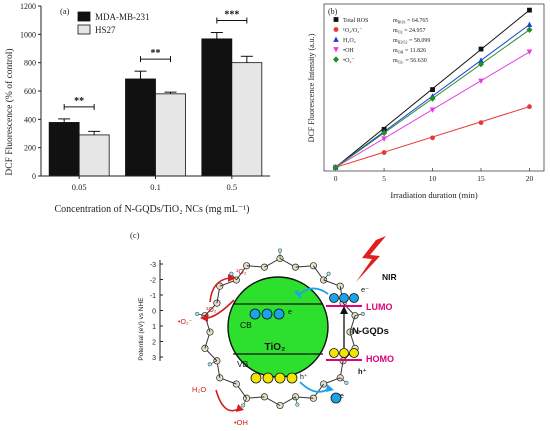 The image size is (550, 431). I want to click on legend-label-a-1: HS27, so click(105, 30).